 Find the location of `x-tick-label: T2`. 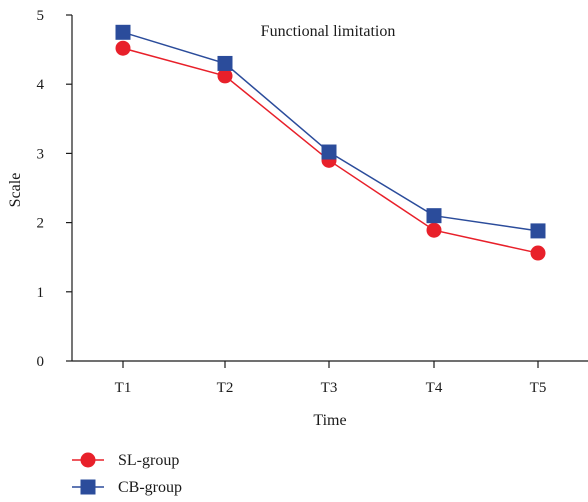

x-tick-label: T2 is located at coordinates (225, 388).